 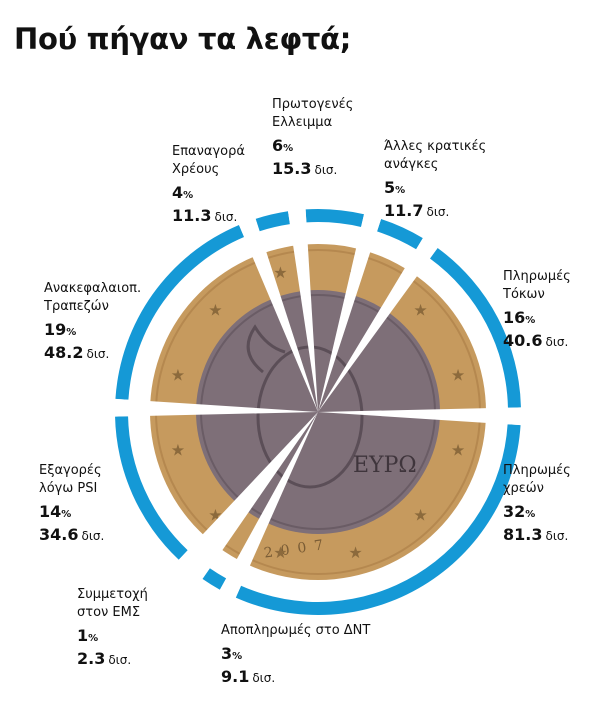 What do you see at coordinates (538, 504) in the screenshot?
I see `slice-label-debt-payments: Πληρωμές χρεών 32% 81.3 δισ.` at bounding box center [538, 504].